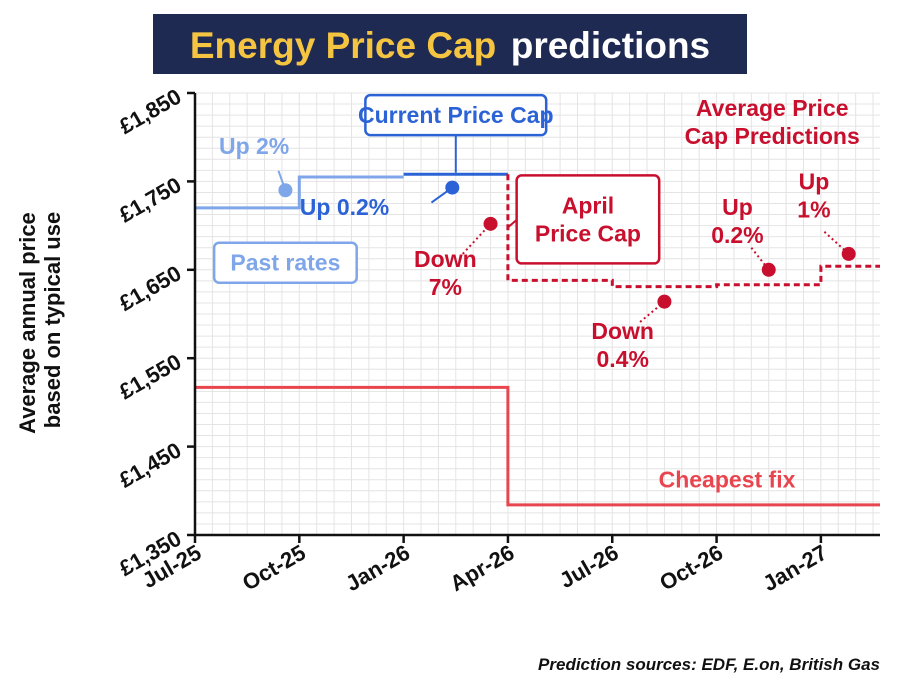 Image resolution: width=900 pixels, height=689 pixels. I want to click on x-tick-label: Jan-27, so click(795, 568).